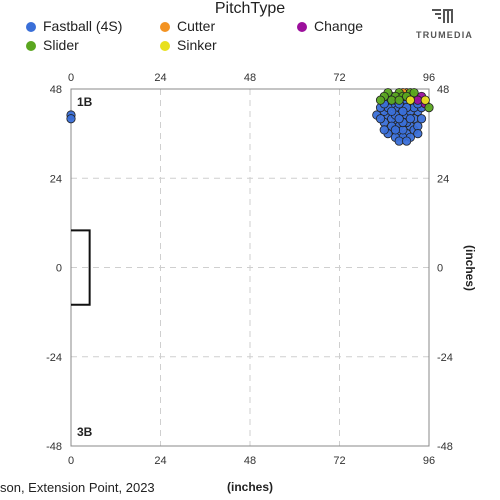 The width and height of the screenshot is (500, 500). What do you see at coordinates (83, 26) in the screenshot?
I see `legend-item-label: Fastball (4S)` at bounding box center [83, 26].